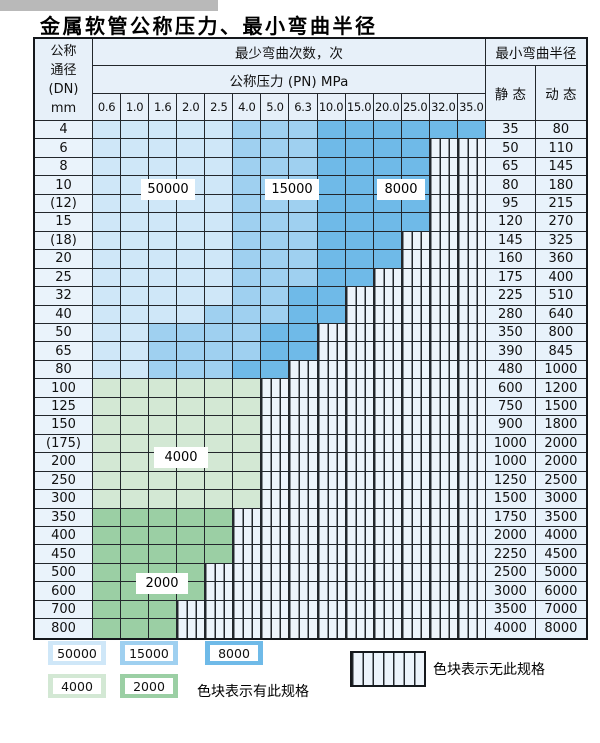  What do you see at coordinates (107, 107) in the screenshot?
I see `pressure-tick: 0.6` at bounding box center [107, 107].